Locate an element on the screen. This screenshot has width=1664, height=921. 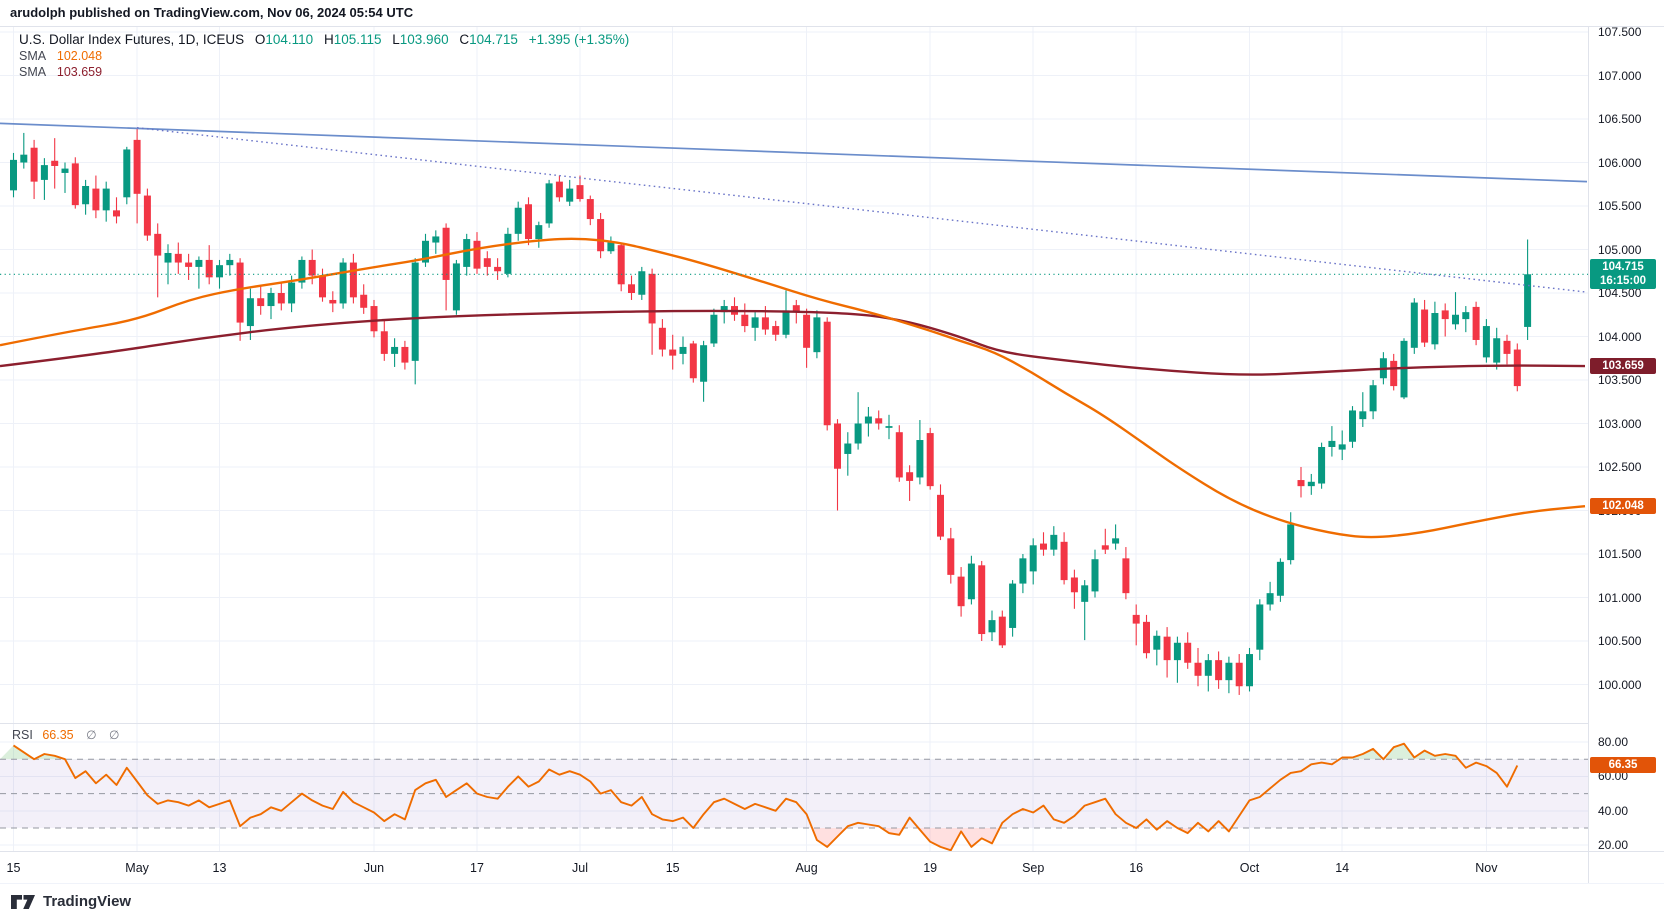
rsi-legend-row: RSI 66.35 ∅ ∅ is located at coordinates (65, 735).